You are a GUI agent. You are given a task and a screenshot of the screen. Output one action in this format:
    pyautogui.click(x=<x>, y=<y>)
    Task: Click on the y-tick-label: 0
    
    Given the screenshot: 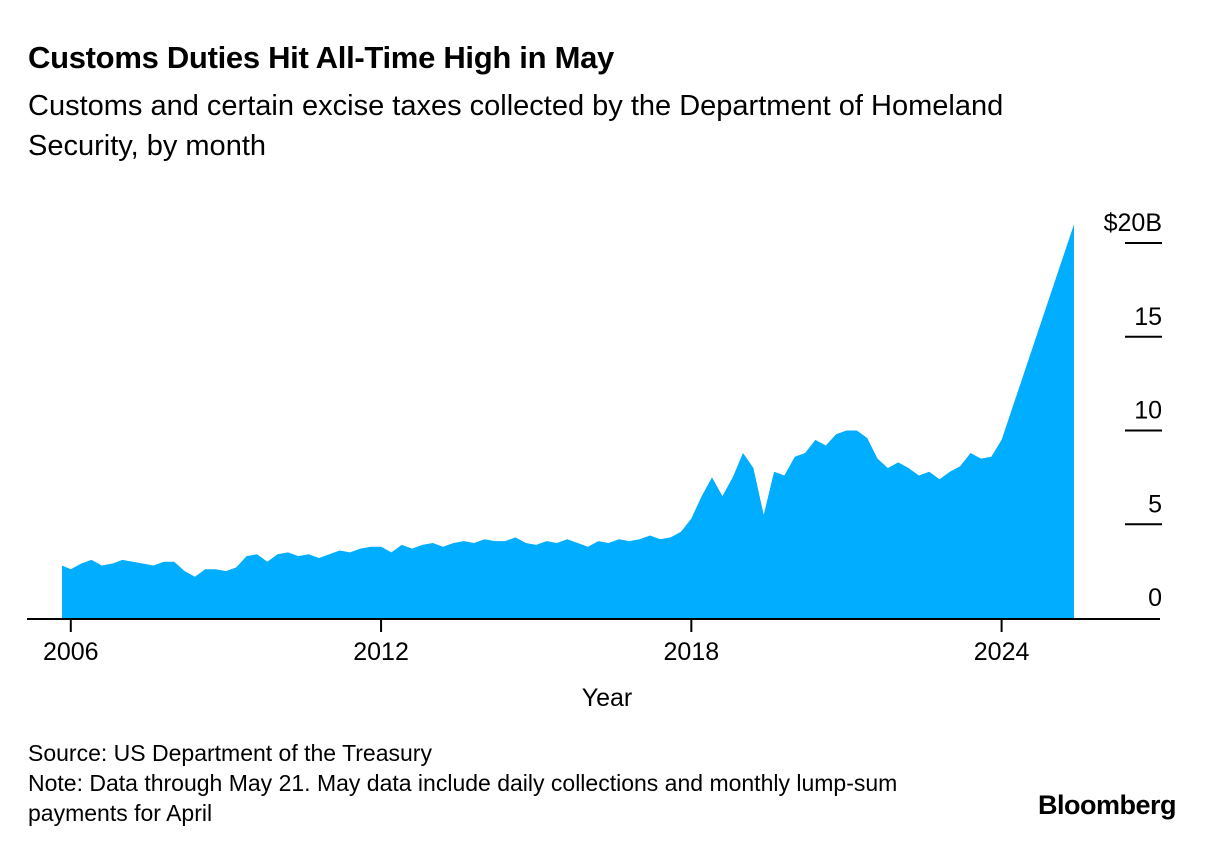 What is the action you would take?
    pyautogui.click(x=1155, y=598)
    